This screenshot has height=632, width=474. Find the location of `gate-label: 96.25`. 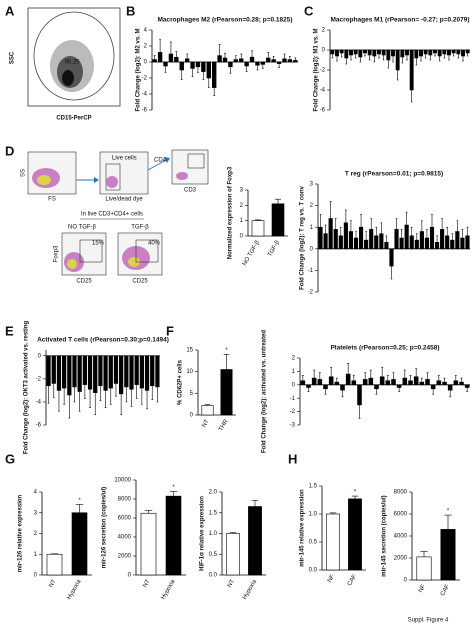

gate-label: 96.25 is located at coordinates (72, 63).